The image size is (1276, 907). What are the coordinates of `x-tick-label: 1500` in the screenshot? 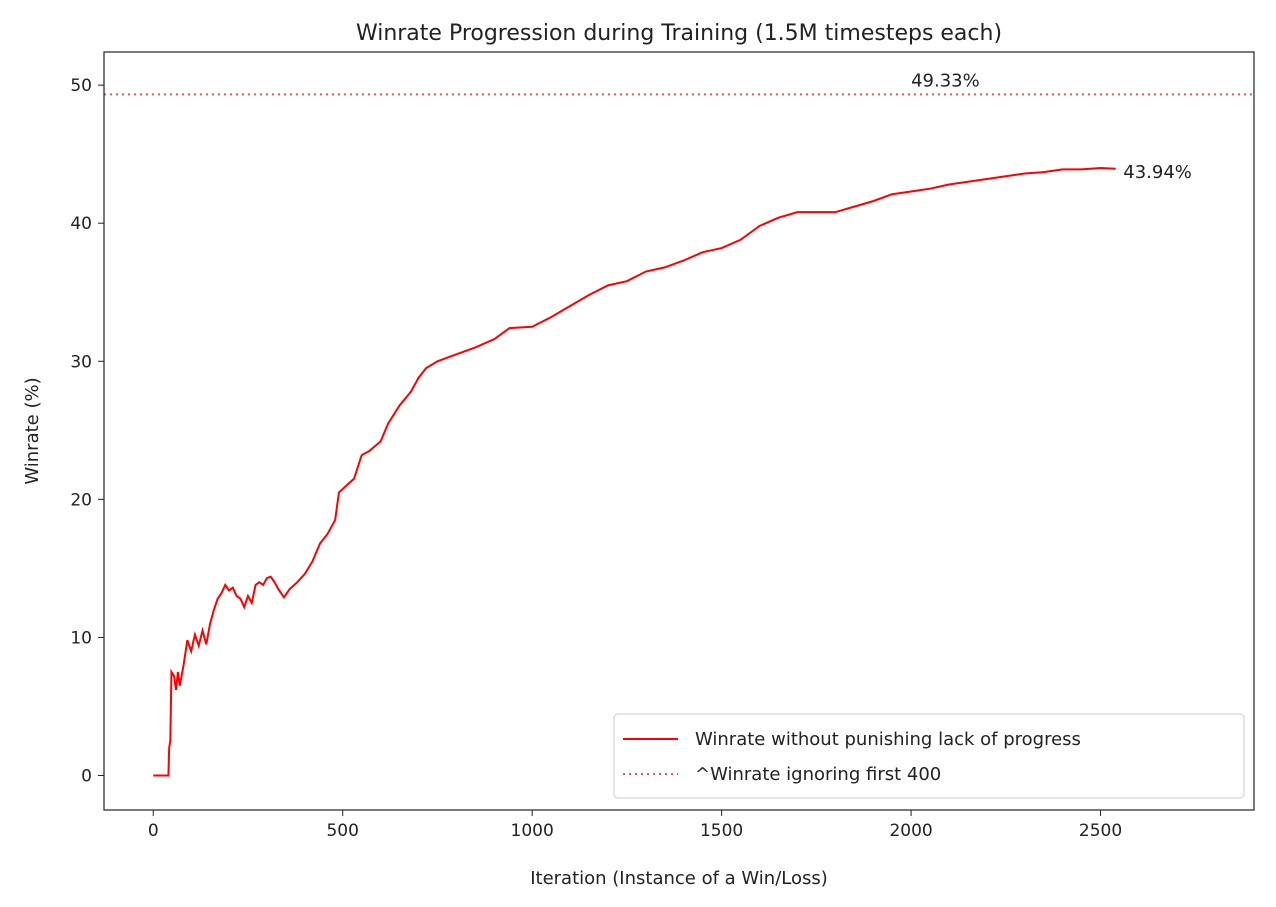 It's located at (721, 831).